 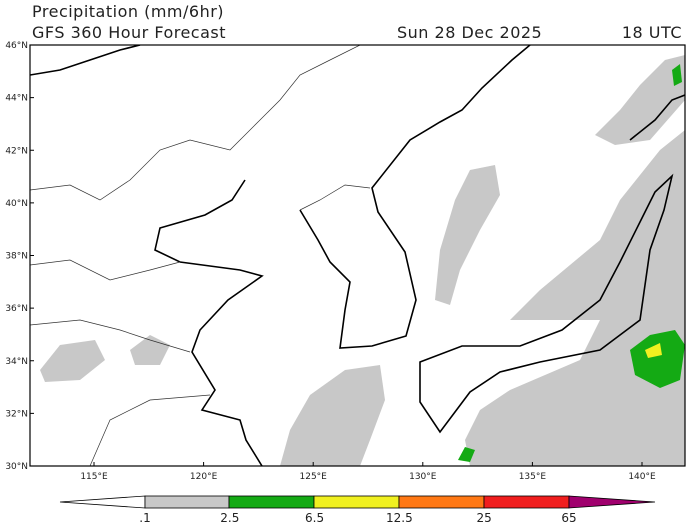 What do you see at coordinates (16, 204) in the screenshot?
I see `lat-label: 40°N` at bounding box center [16, 204].